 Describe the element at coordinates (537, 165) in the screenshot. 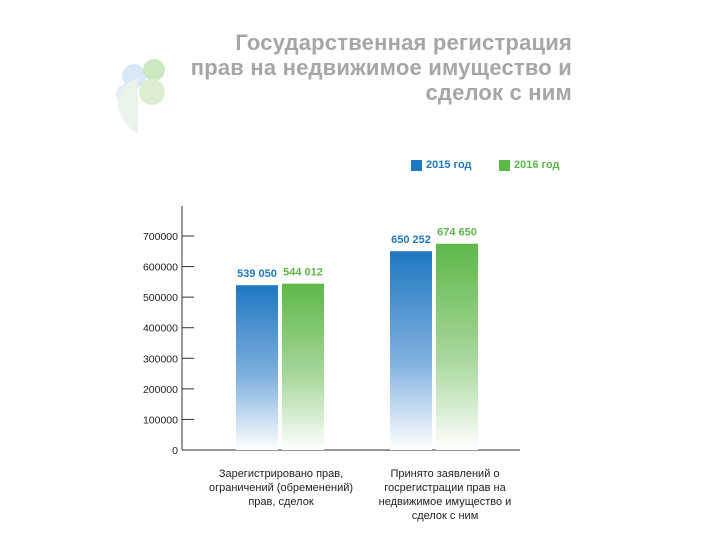

I see `legend-label-2016: 2016 год` at that location.